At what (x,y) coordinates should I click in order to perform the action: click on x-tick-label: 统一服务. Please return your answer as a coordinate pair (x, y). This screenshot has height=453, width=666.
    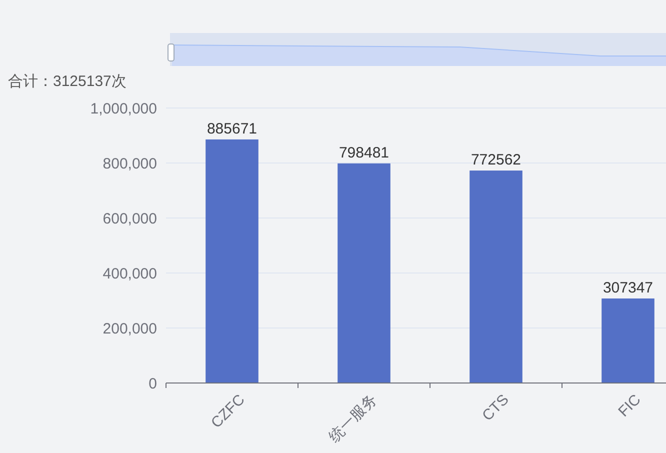
    Looking at the image, I should click on (353, 418).